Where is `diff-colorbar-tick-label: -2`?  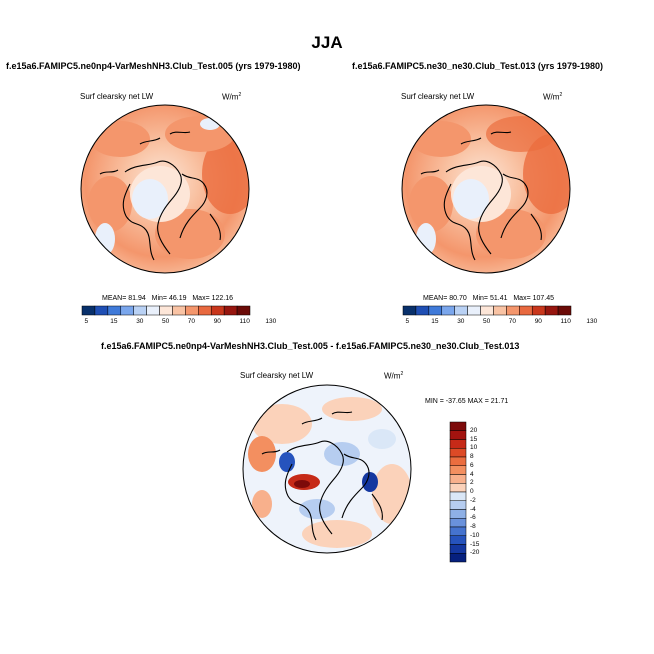
diff-colorbar-tick-label: -2 is located at coordinates (473, 500).